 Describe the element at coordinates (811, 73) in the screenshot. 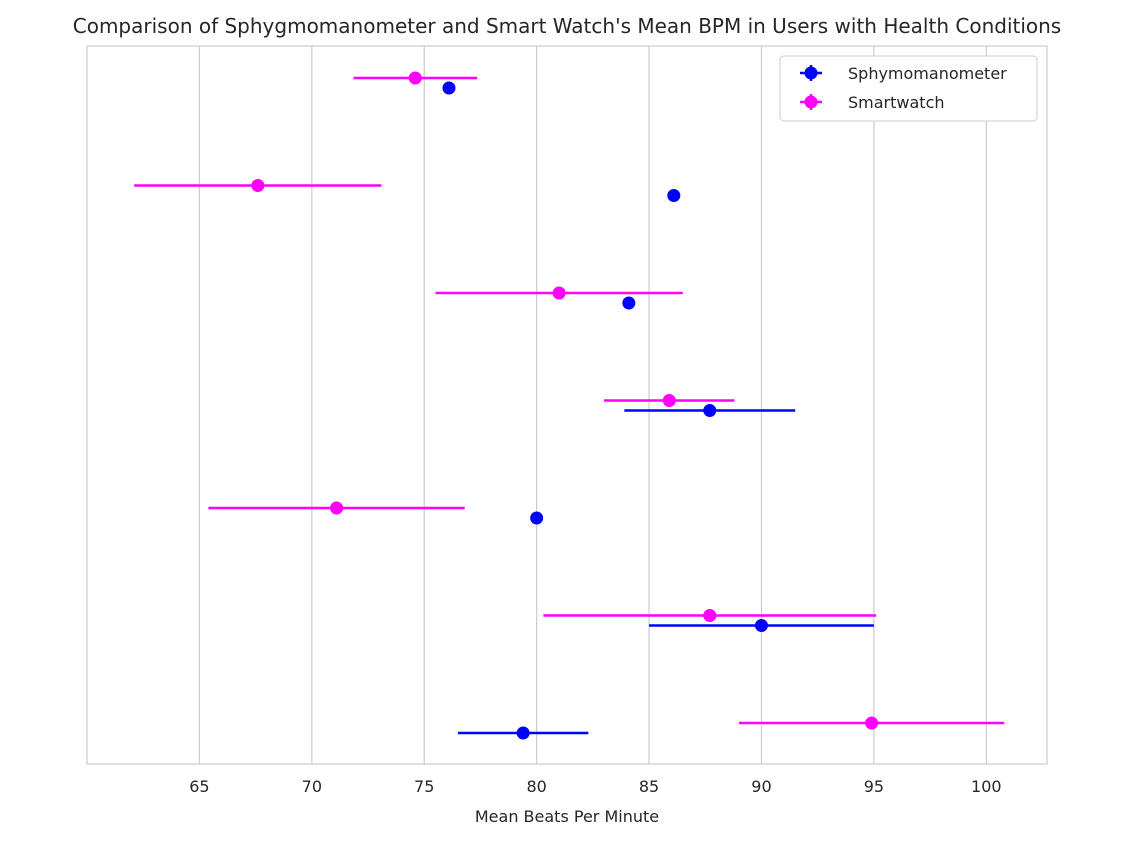

I see `legend-marker-sphymomanometer` at that location.